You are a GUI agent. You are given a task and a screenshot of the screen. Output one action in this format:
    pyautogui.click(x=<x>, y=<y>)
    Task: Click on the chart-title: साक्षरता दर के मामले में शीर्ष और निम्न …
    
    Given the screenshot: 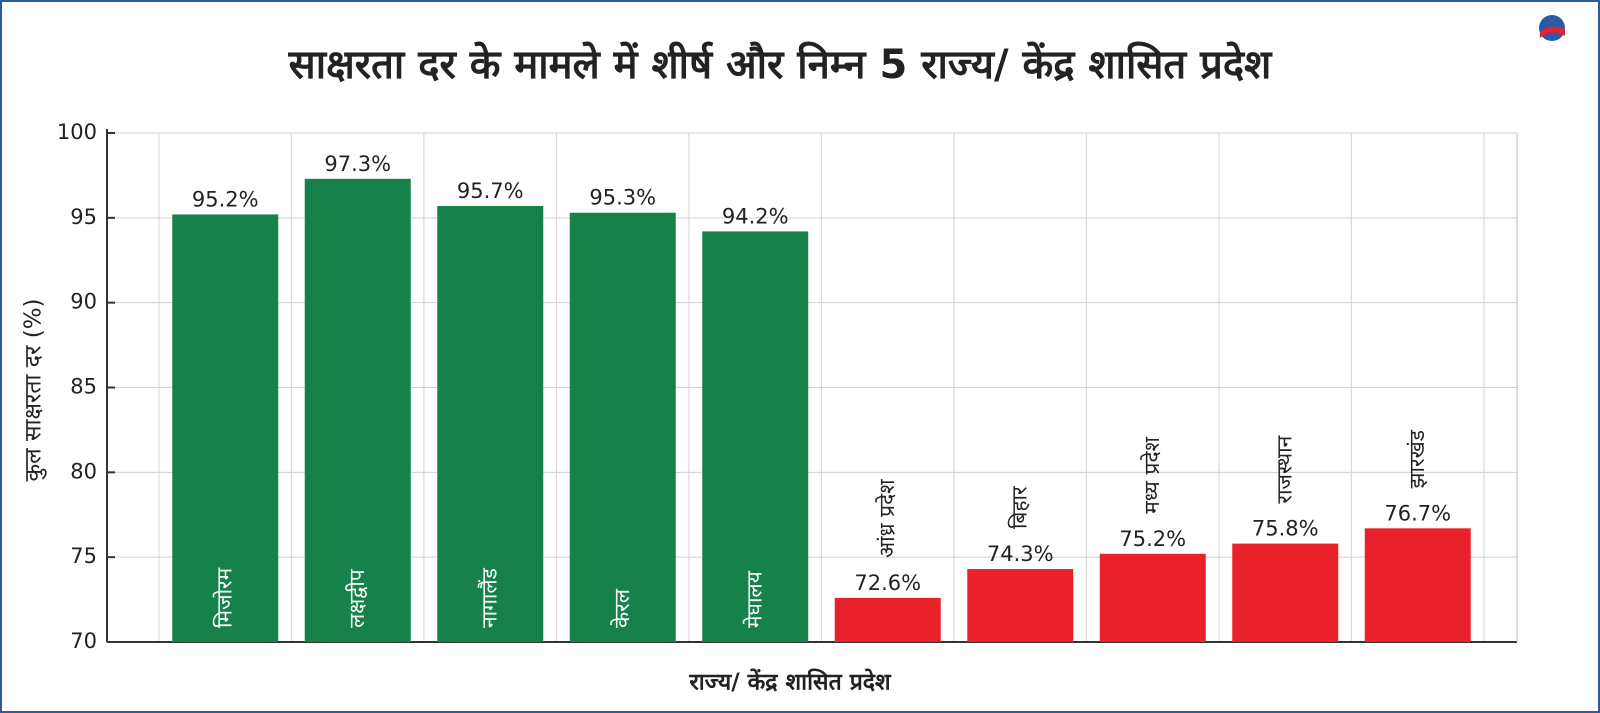 What is the action you would take?
    pyautogui.click(x=780, y=64)
    